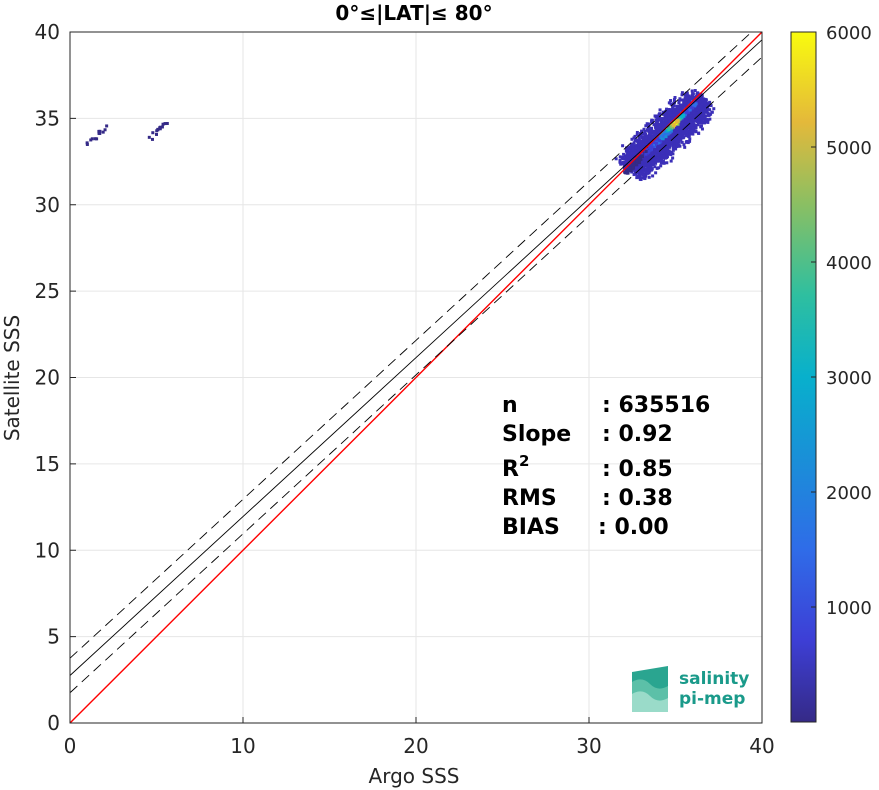 Image resolution: width=879 pixels, height=790 pixels. I want to click on stat-bias-label: BIAS, so click(531, 527).